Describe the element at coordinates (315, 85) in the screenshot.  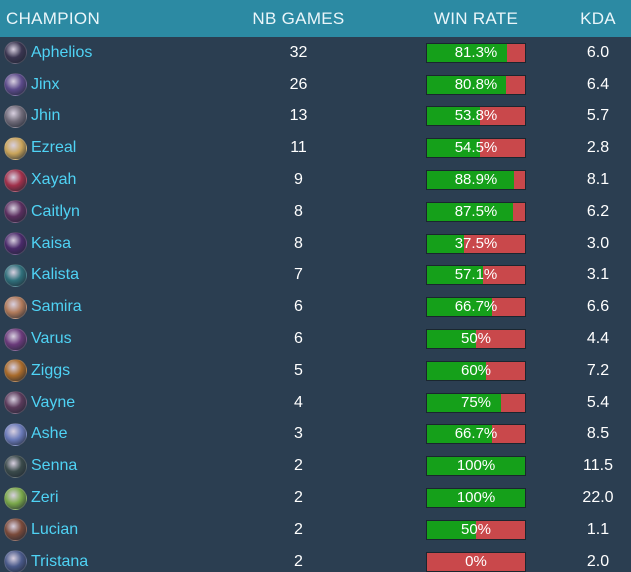
I see `table-row: Jinx 26 80.8% 6.4` at that location.